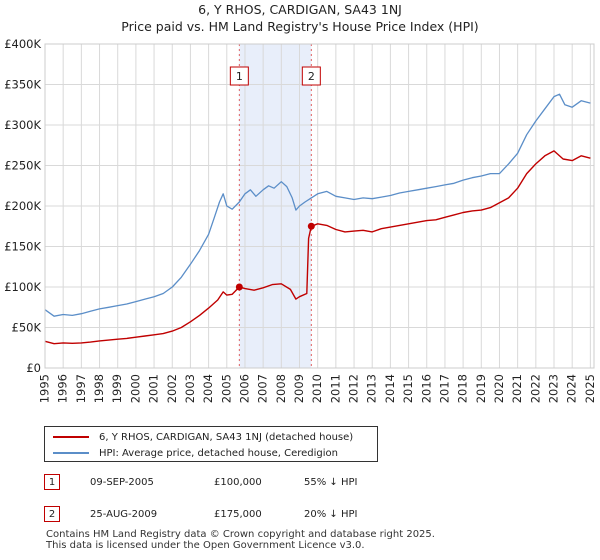 The width and height of the screenshot is (600, 560). What do you see at coordinates (408, 388) in the screenshot?
I see `x-tick-label: 2015` at bounding box center [408, 388].